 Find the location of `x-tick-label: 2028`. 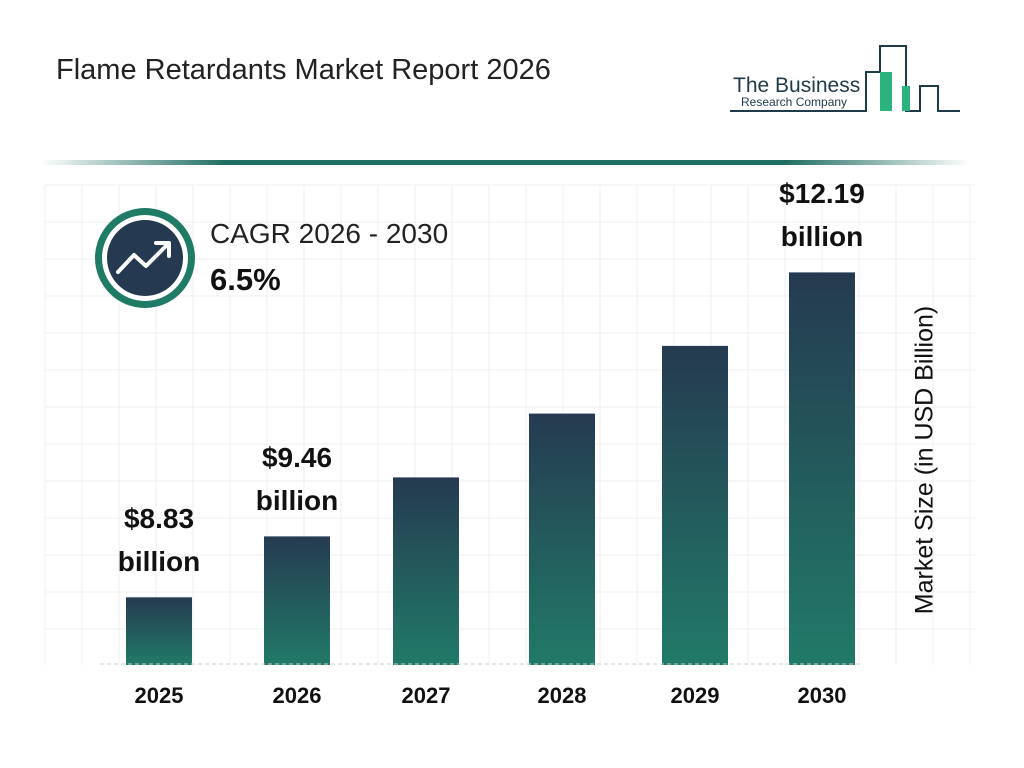

x-tick-label: 2028 is located at coordinates (562, 695).